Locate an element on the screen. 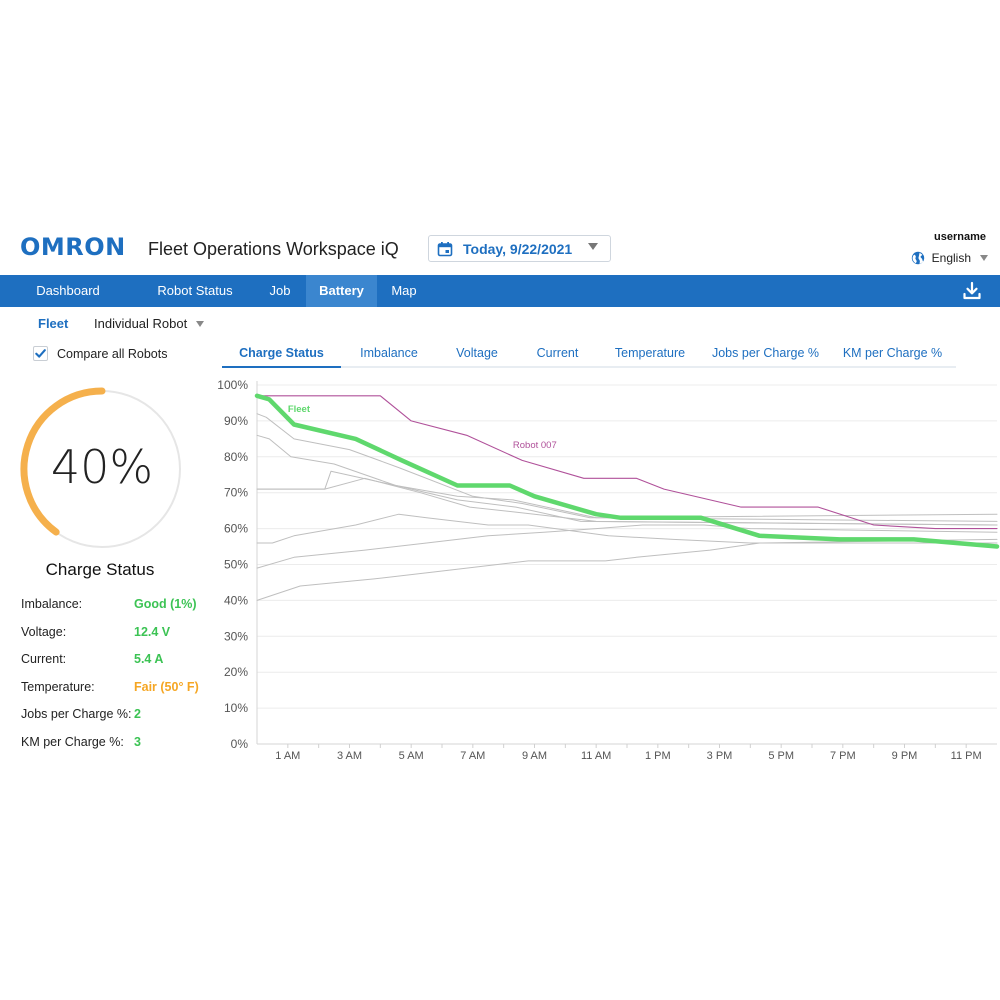 The image size is (1000, 1000). charge-status-label: Charge Status is located at coordinates (100, 569).